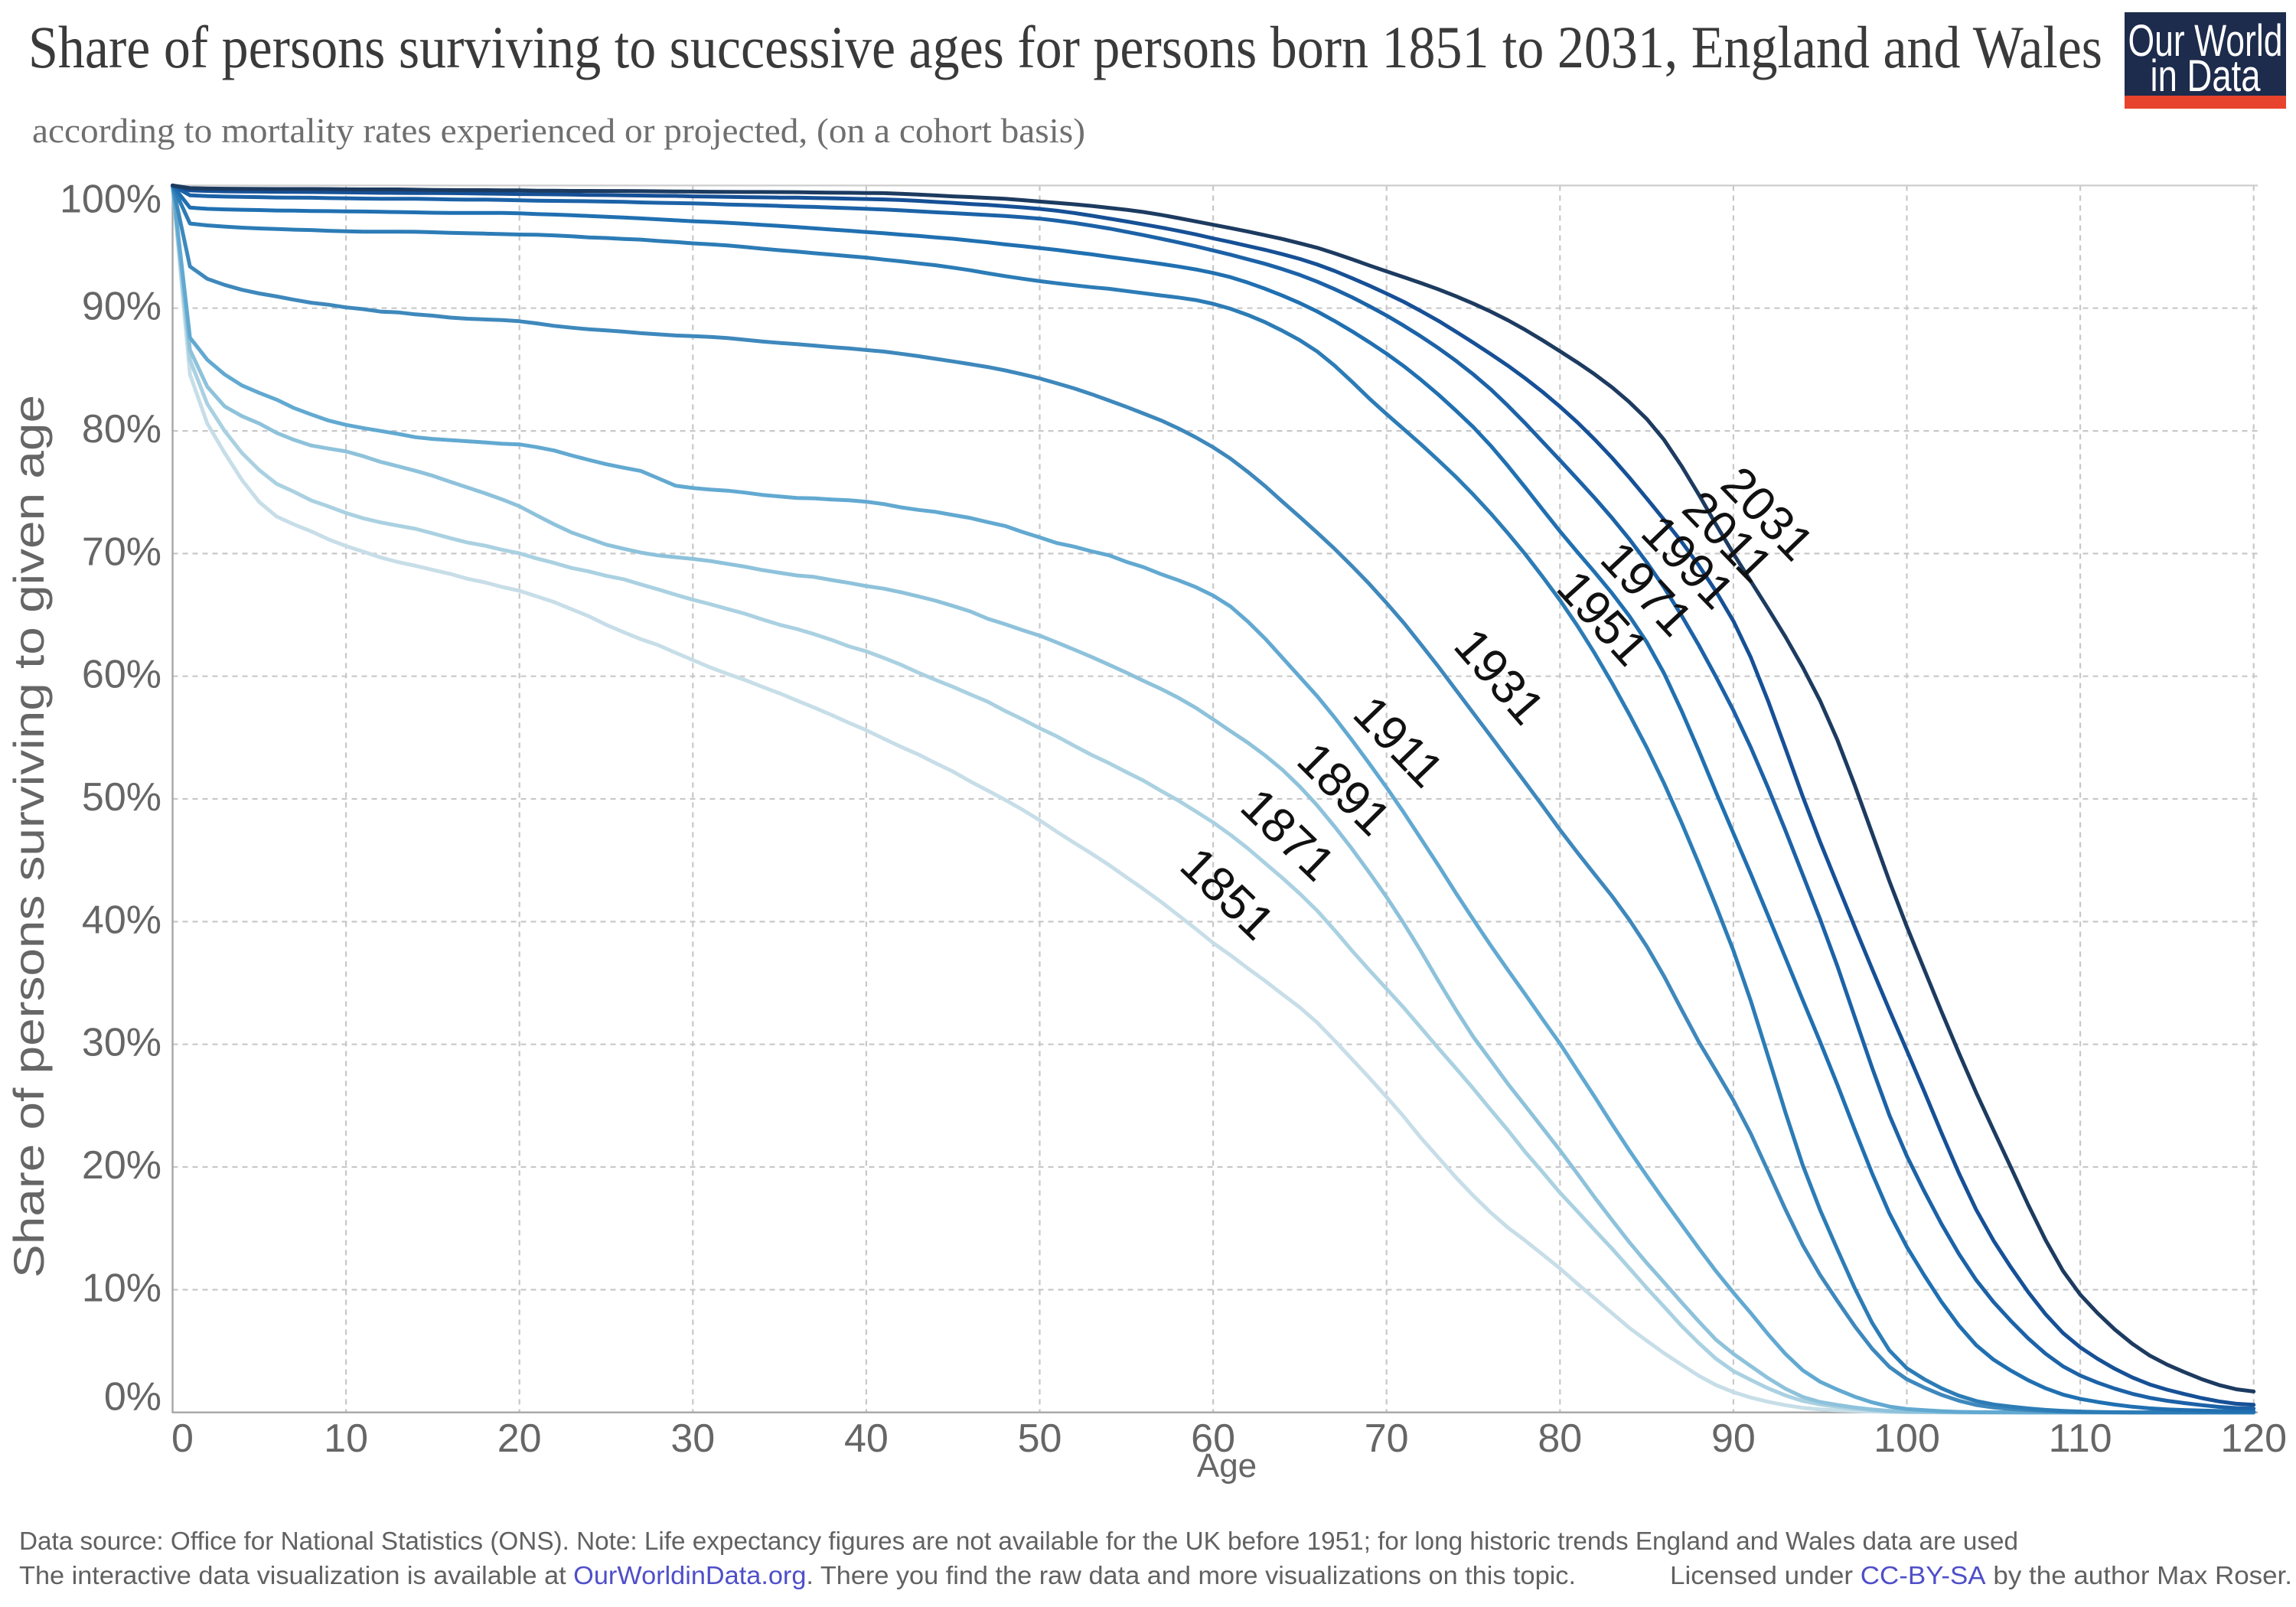  What do you see at coordinates (1040, 1438) in the screenshot?
I see `svg-text: 50` at bounding box center [1040, 1438].